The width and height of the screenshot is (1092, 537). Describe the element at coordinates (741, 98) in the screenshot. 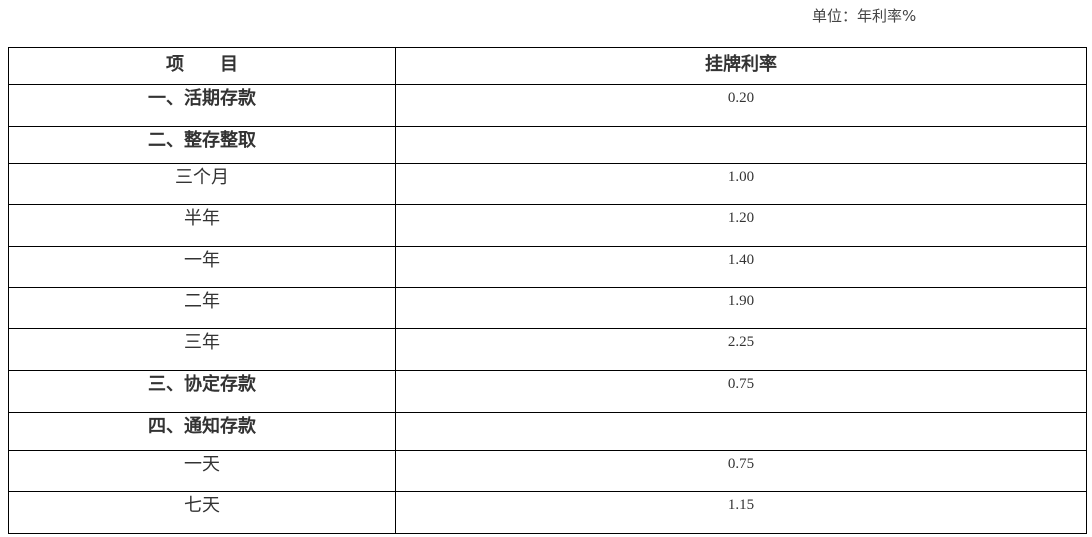

I see `rate-value: 0.20` at that location.